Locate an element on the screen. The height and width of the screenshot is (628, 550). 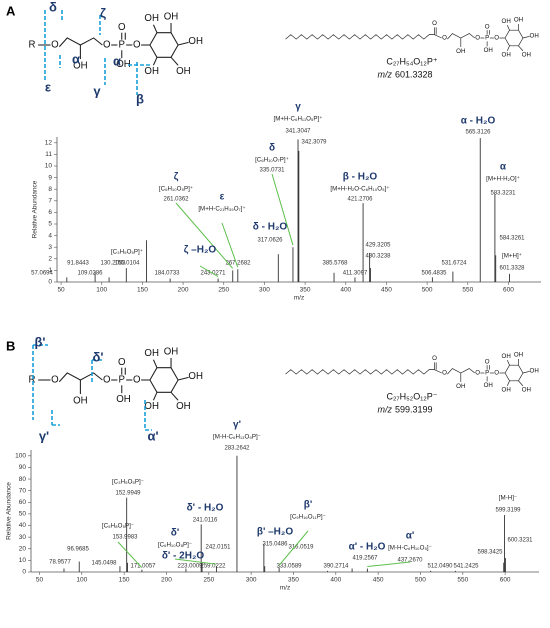
ion-label: α - H₂O is located at coordinates (478, 121).